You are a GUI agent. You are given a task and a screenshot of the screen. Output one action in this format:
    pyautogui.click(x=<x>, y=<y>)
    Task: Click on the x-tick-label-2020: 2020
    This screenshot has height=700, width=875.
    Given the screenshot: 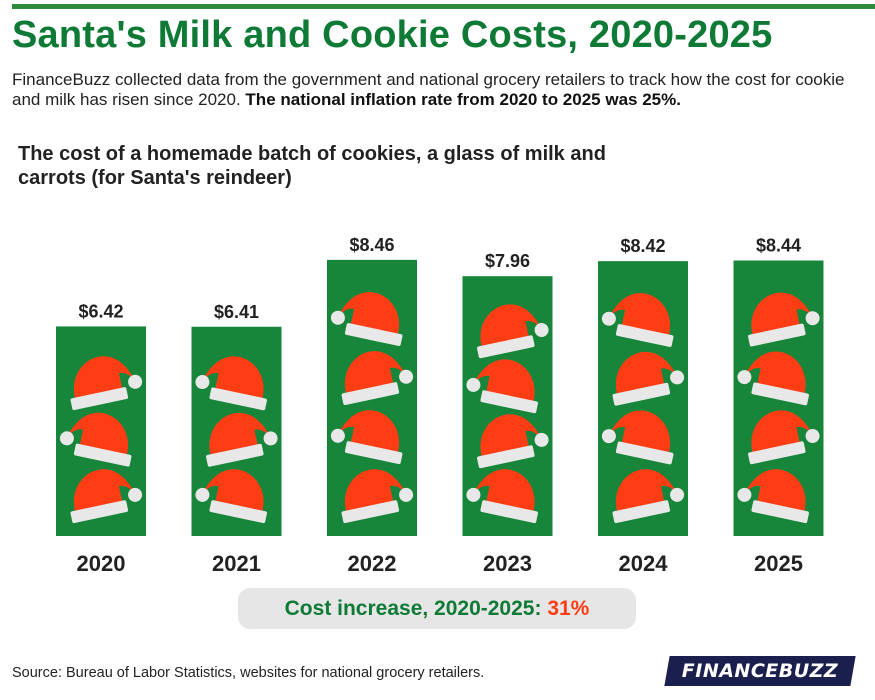 What is the action you would take?
    pyautogui.click(x=101, y=563)
    